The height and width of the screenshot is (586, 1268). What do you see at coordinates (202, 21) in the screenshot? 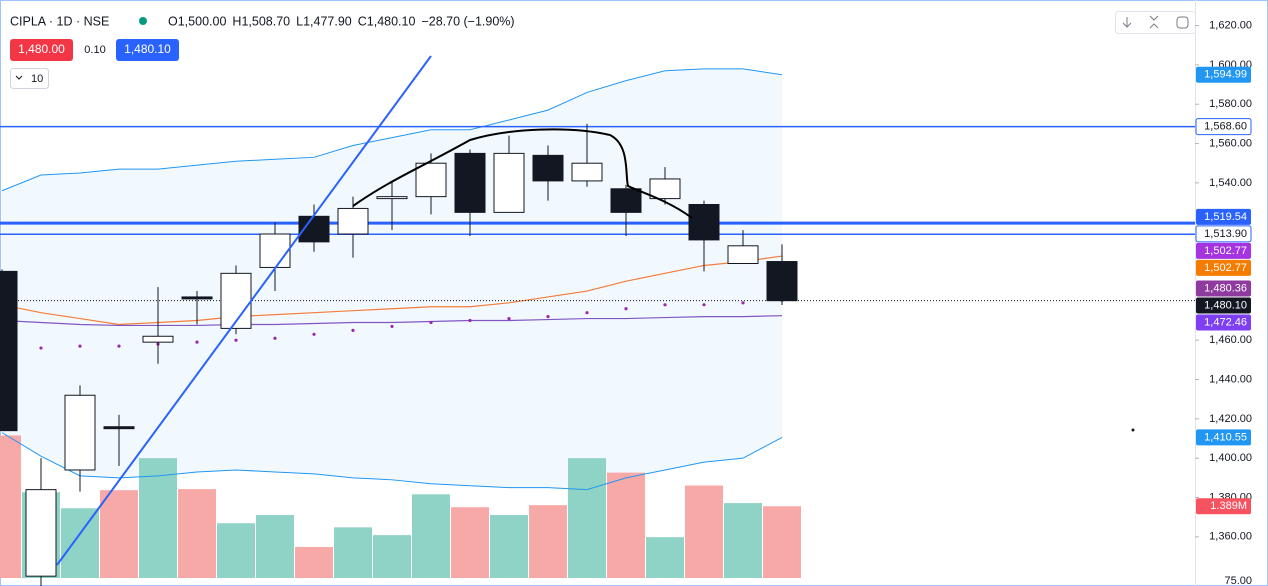
I see `ohlc-value: 1,500.00` at bounding box center [202, 21].